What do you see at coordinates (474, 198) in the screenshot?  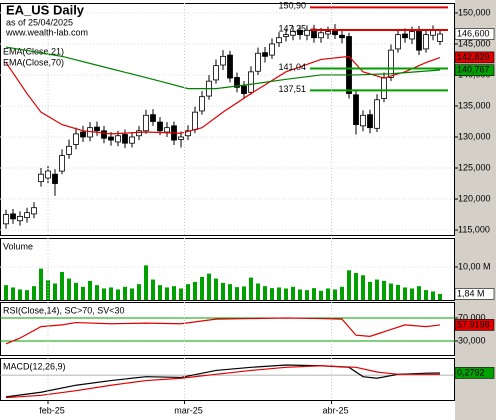 I see `y-tick-label: 120,000` at bounding box center [474, 198].